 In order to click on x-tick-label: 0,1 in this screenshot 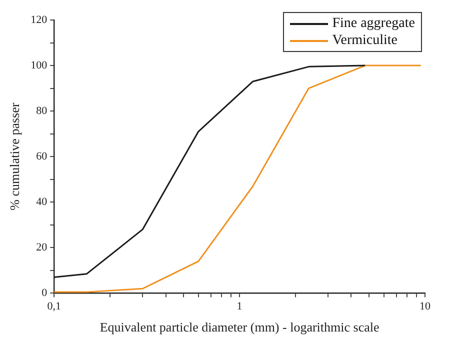, I will do `click(54, 306)`.